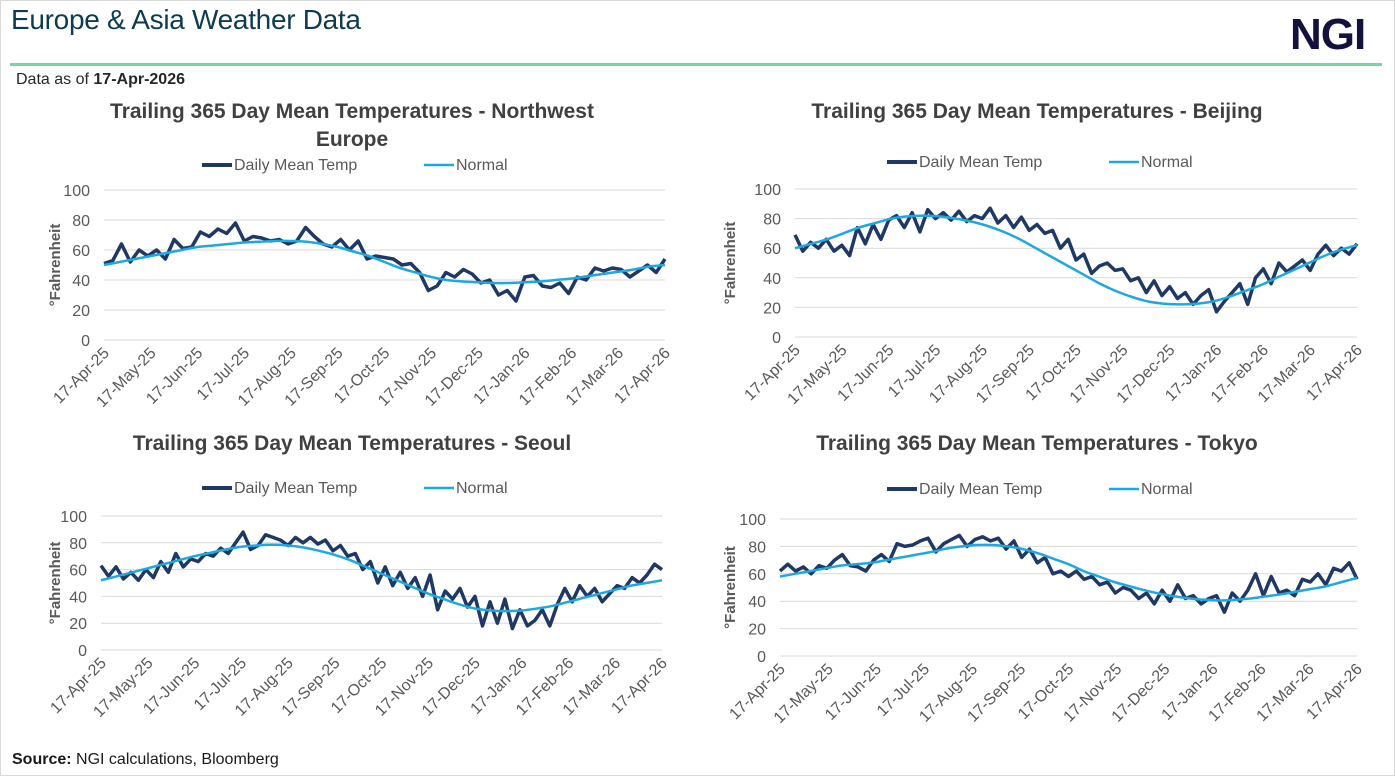 This screenshot has height=776, width=1395. What do you see at coordinates (352, 139) in the screenshot?
I see `chart-title: Europe` at bounding box center [352, 139].